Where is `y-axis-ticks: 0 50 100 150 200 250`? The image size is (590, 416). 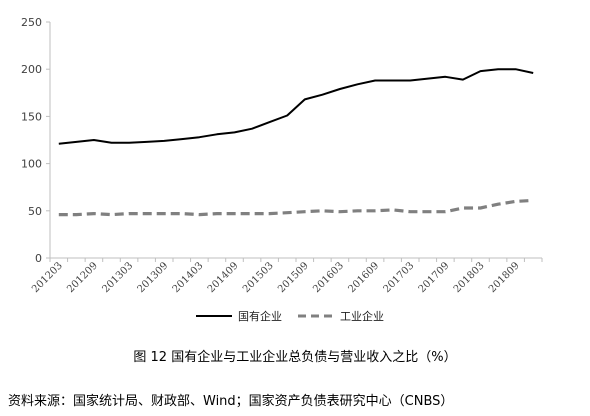 y-axis-ticks: 0 50 100 150 200 250 is located at coordinates (35, 140).